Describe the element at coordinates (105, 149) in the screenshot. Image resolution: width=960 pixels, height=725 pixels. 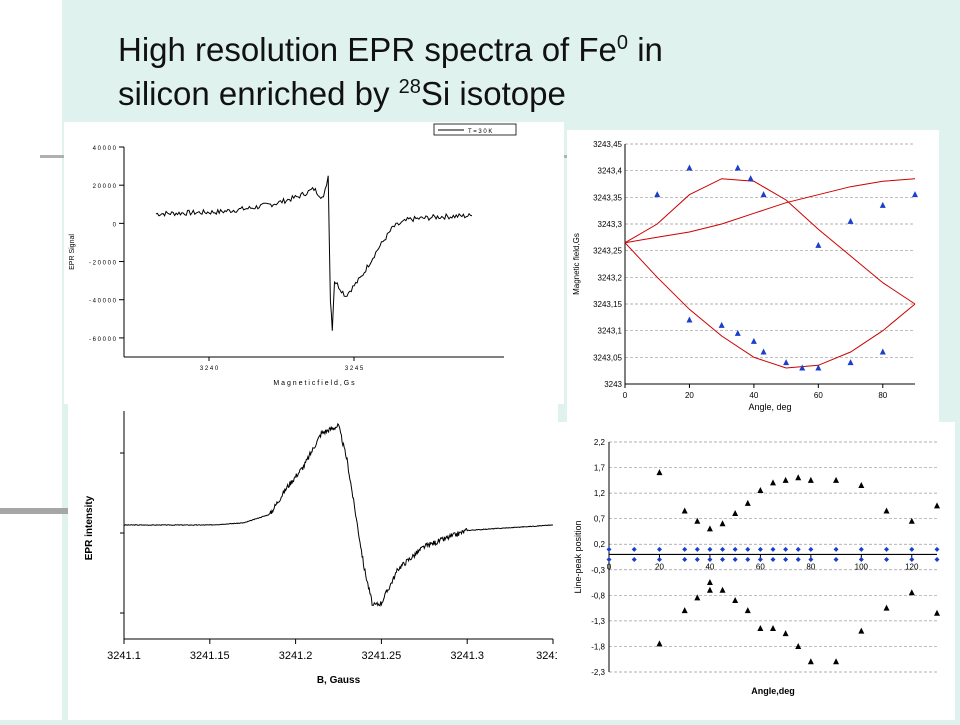
I see `y-tick-label: 4 0 0 0 0` at that location.